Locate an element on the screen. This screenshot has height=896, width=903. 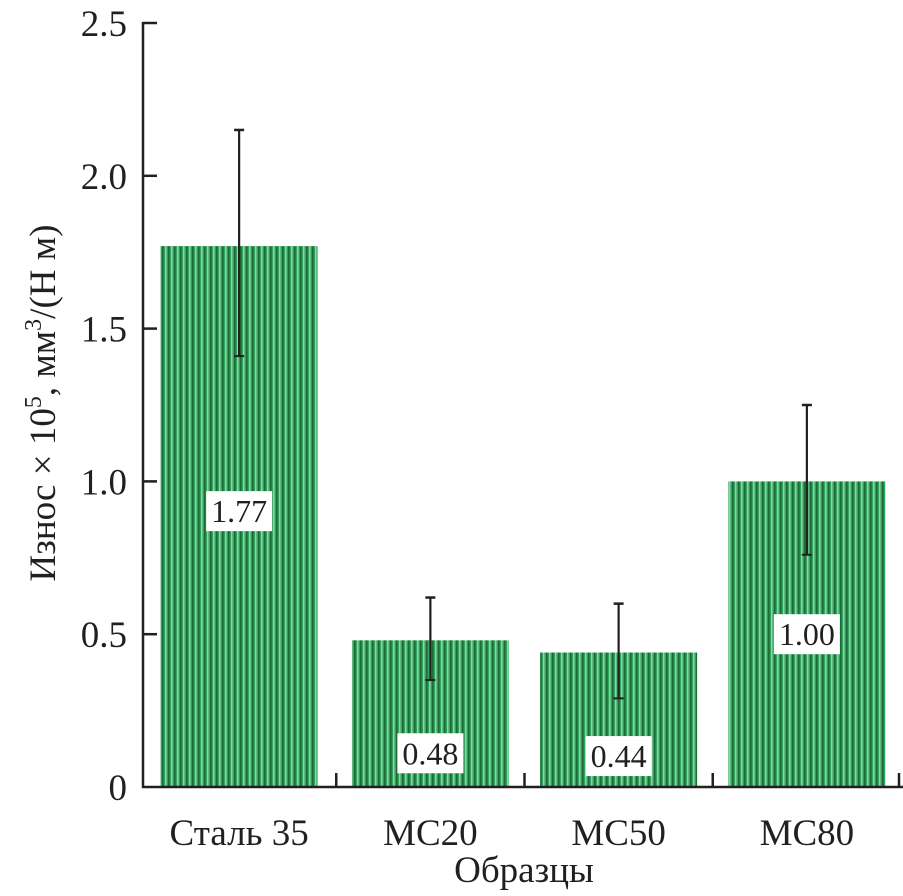
x-tick-label: МС20 is located at coordinates (430, 833).